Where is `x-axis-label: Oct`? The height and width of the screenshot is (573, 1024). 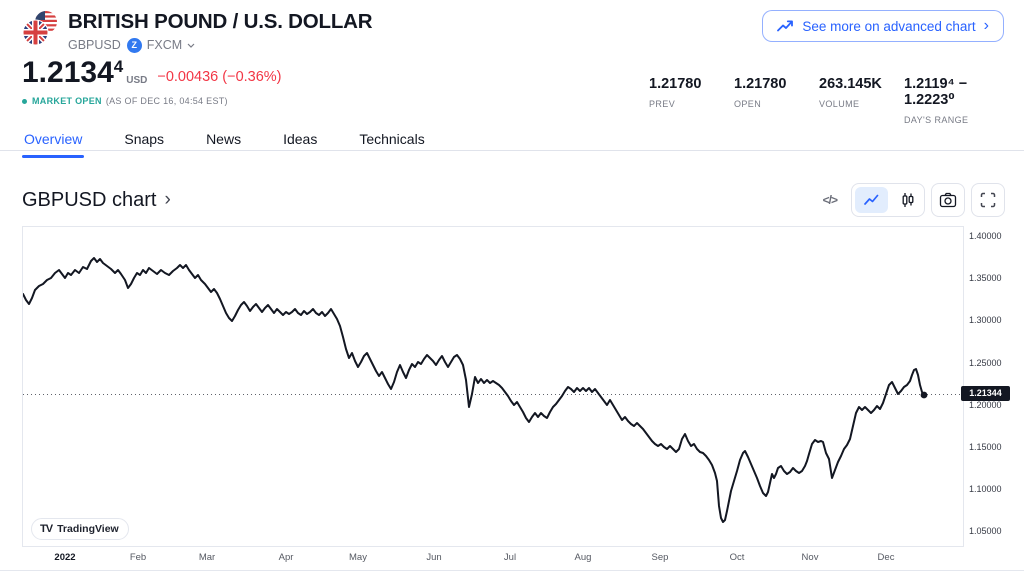 x-axis-label: Oct is located at coordinates (737, 557).